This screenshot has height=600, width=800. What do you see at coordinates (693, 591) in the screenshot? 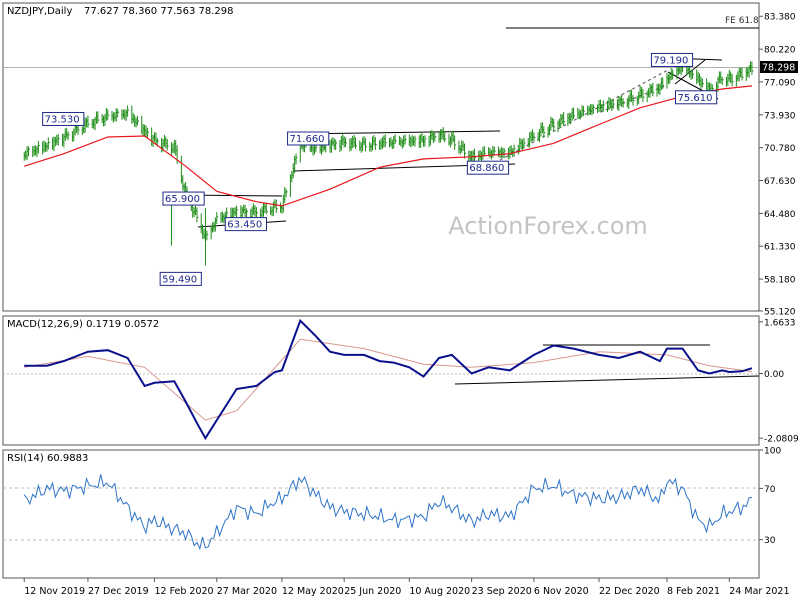
I see `date-axis-label: 8 Feb 2021` at bounding box center [693, 591].